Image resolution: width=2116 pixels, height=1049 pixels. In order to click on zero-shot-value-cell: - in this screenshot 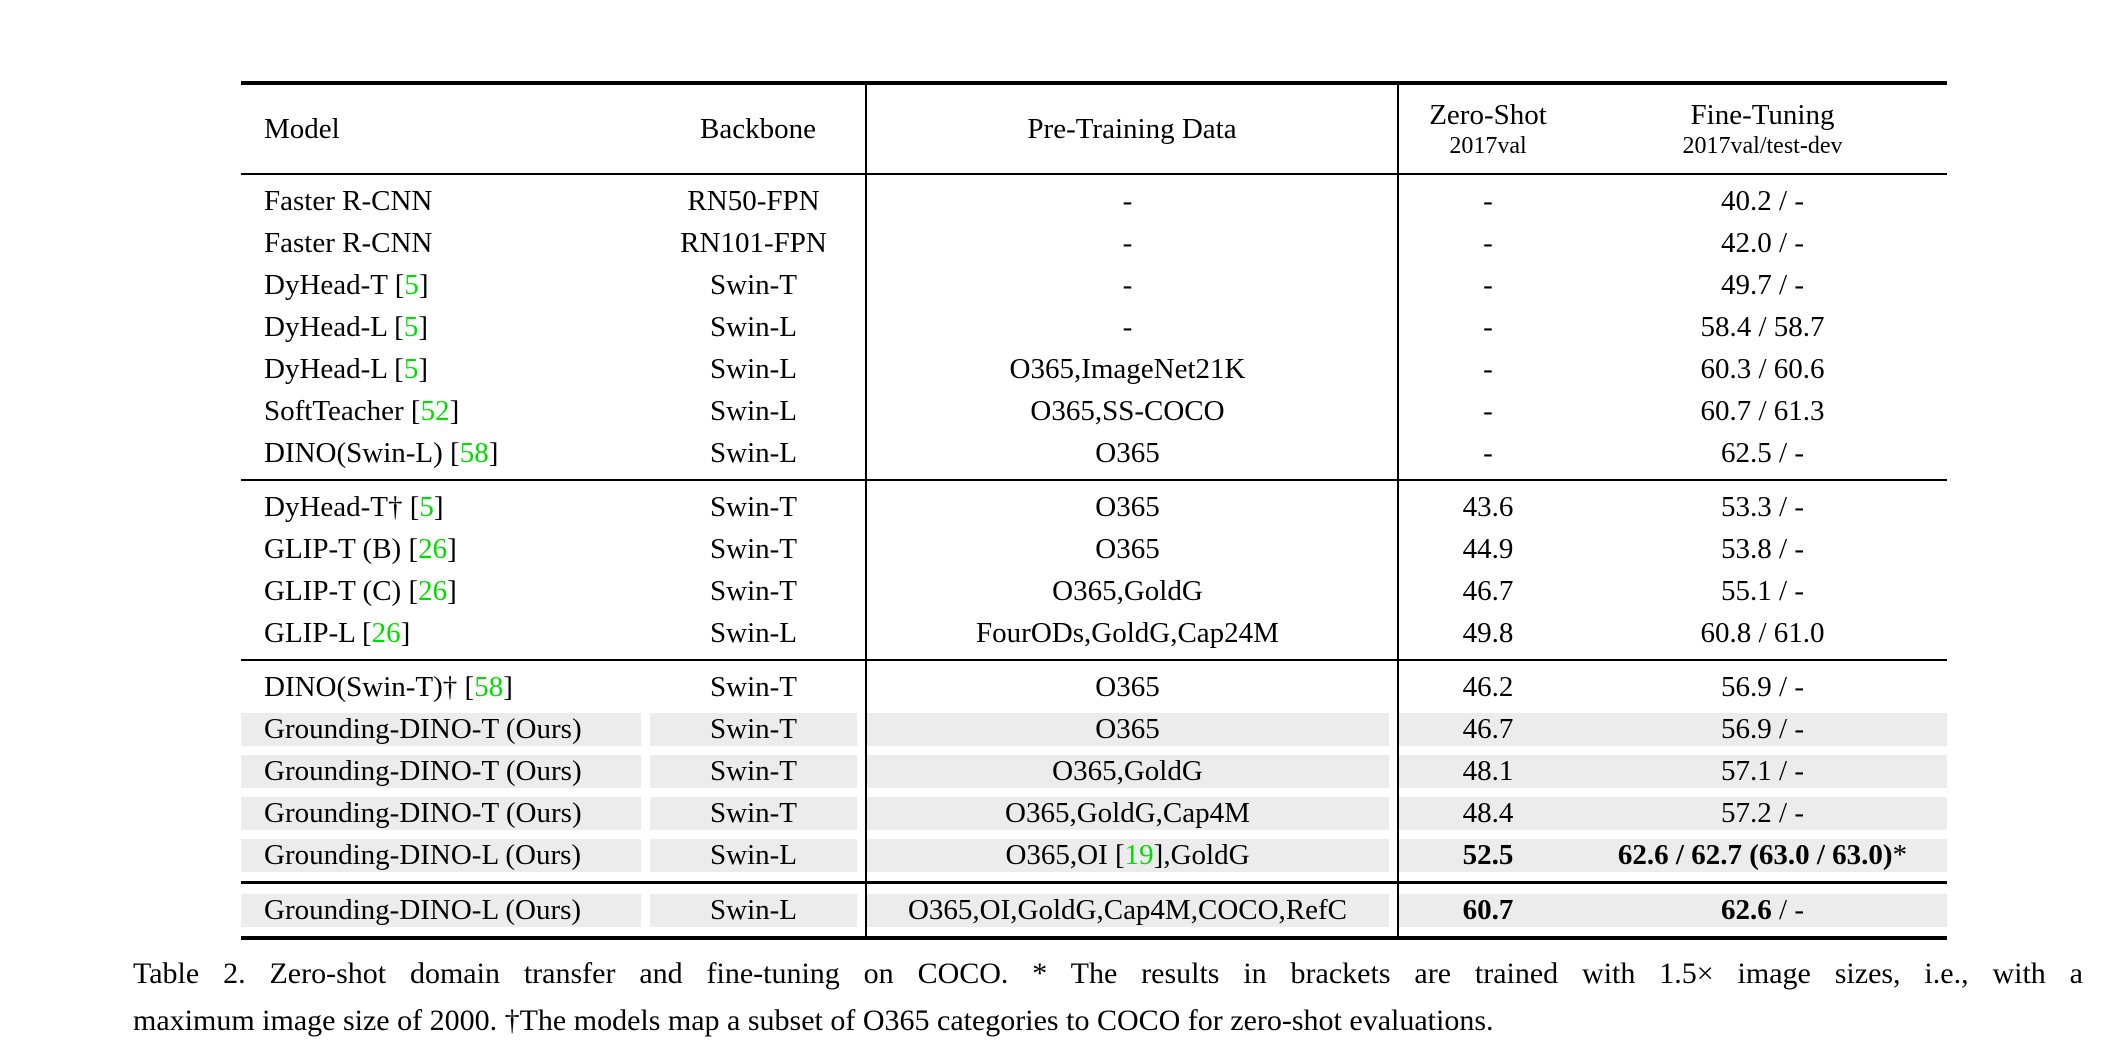, I will do `click(1488, 369)`.